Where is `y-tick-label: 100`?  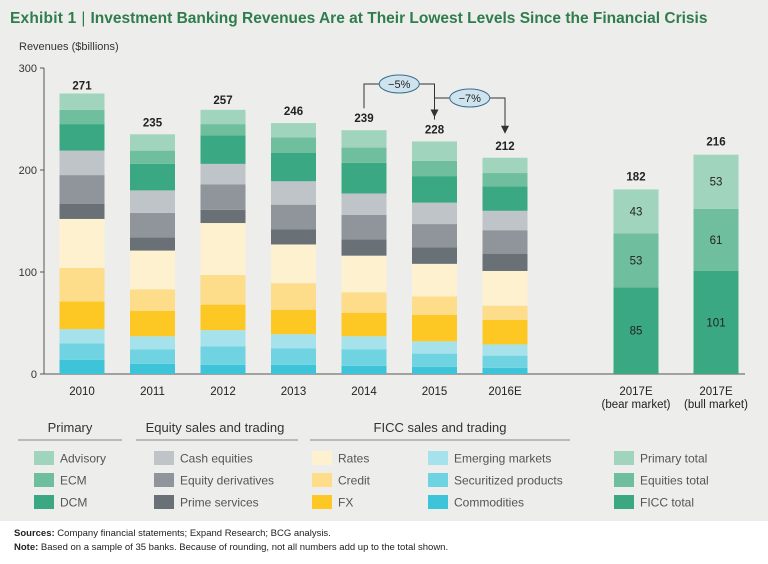 y-tick-label: 100 is located at coordinates (28, 273).